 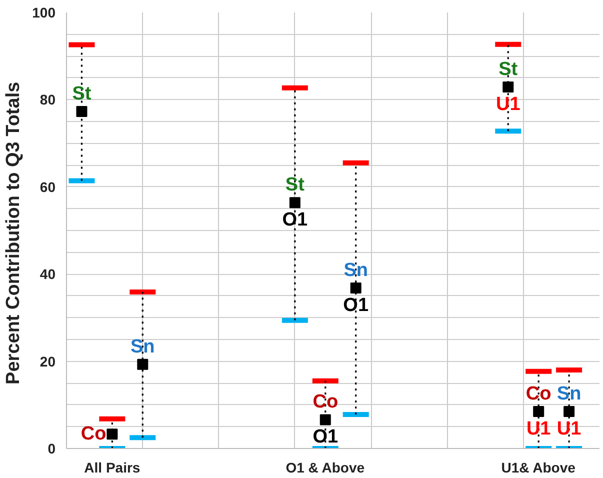 What do you see at coordinates (44, 12) in the screenshot?
I see `y-tick-label: 100` at bounding box center [44, 12].